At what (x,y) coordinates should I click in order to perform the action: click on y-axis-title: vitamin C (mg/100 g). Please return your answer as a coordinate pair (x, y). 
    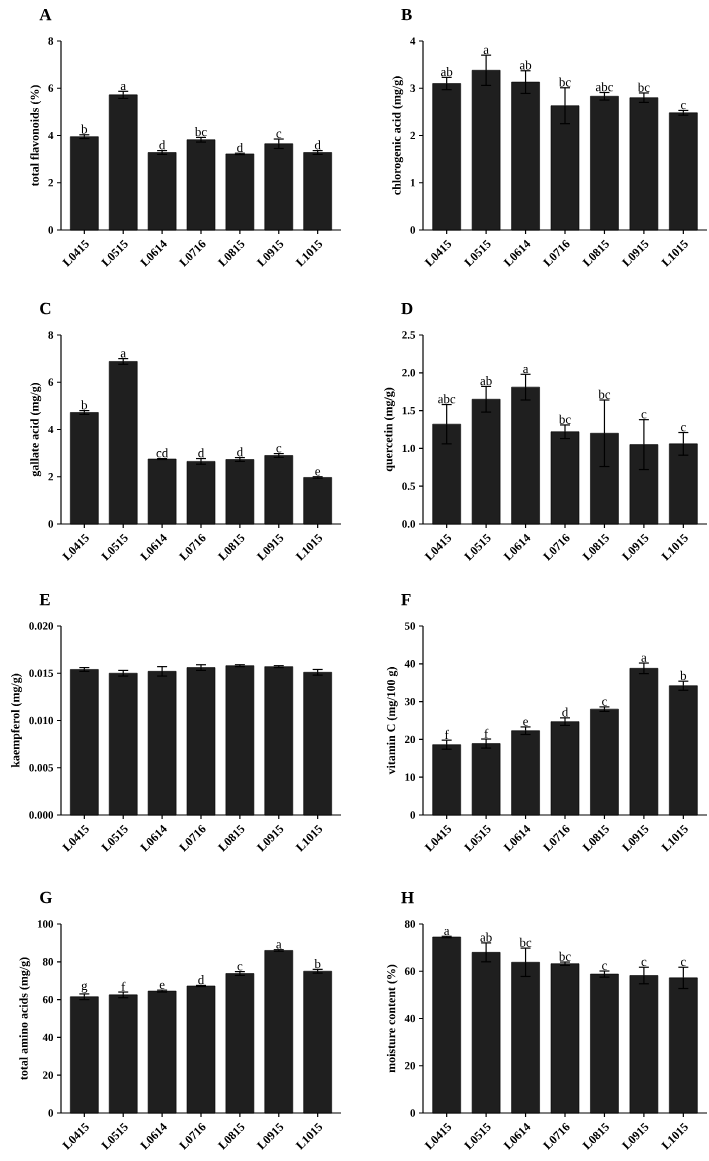
    Looking at the image, I should click on (392, 721).